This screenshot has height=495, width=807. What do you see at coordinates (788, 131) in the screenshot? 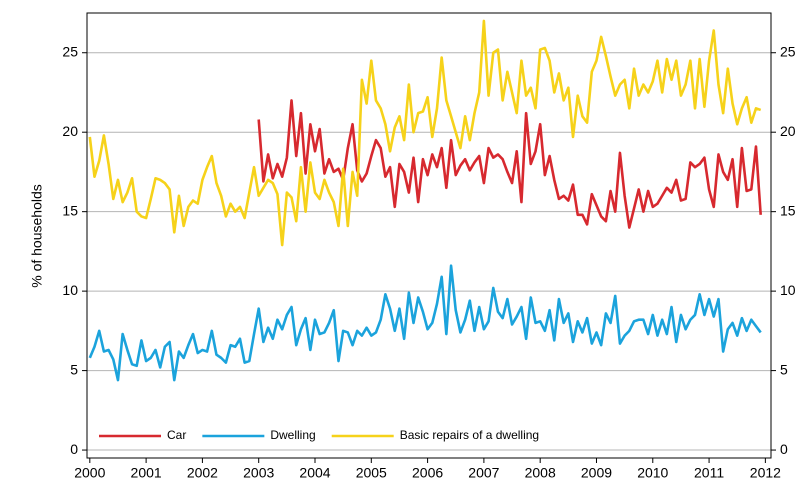
I see `y2-tick-label: 20` at bounding box center [788, 131].